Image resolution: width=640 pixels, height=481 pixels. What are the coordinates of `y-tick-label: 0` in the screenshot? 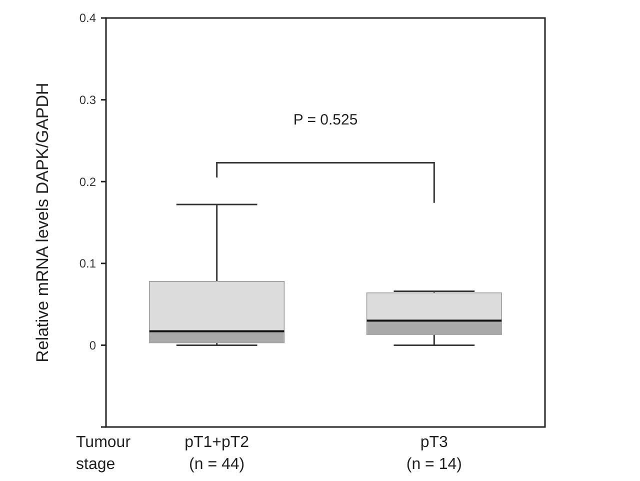 It's located at (92, 345).